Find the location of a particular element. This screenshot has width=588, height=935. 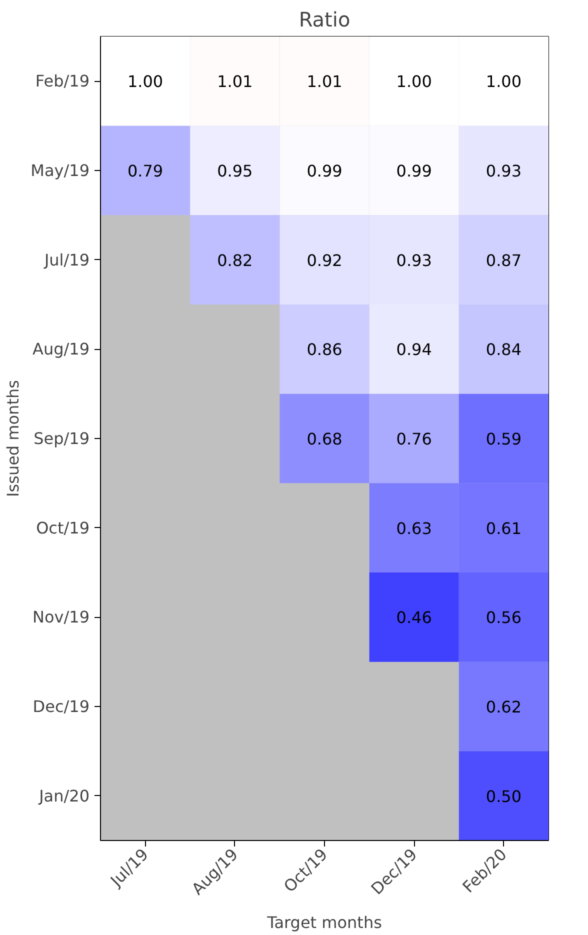

y-tick-label: Oct/19 is located at coordinates (63, 528).